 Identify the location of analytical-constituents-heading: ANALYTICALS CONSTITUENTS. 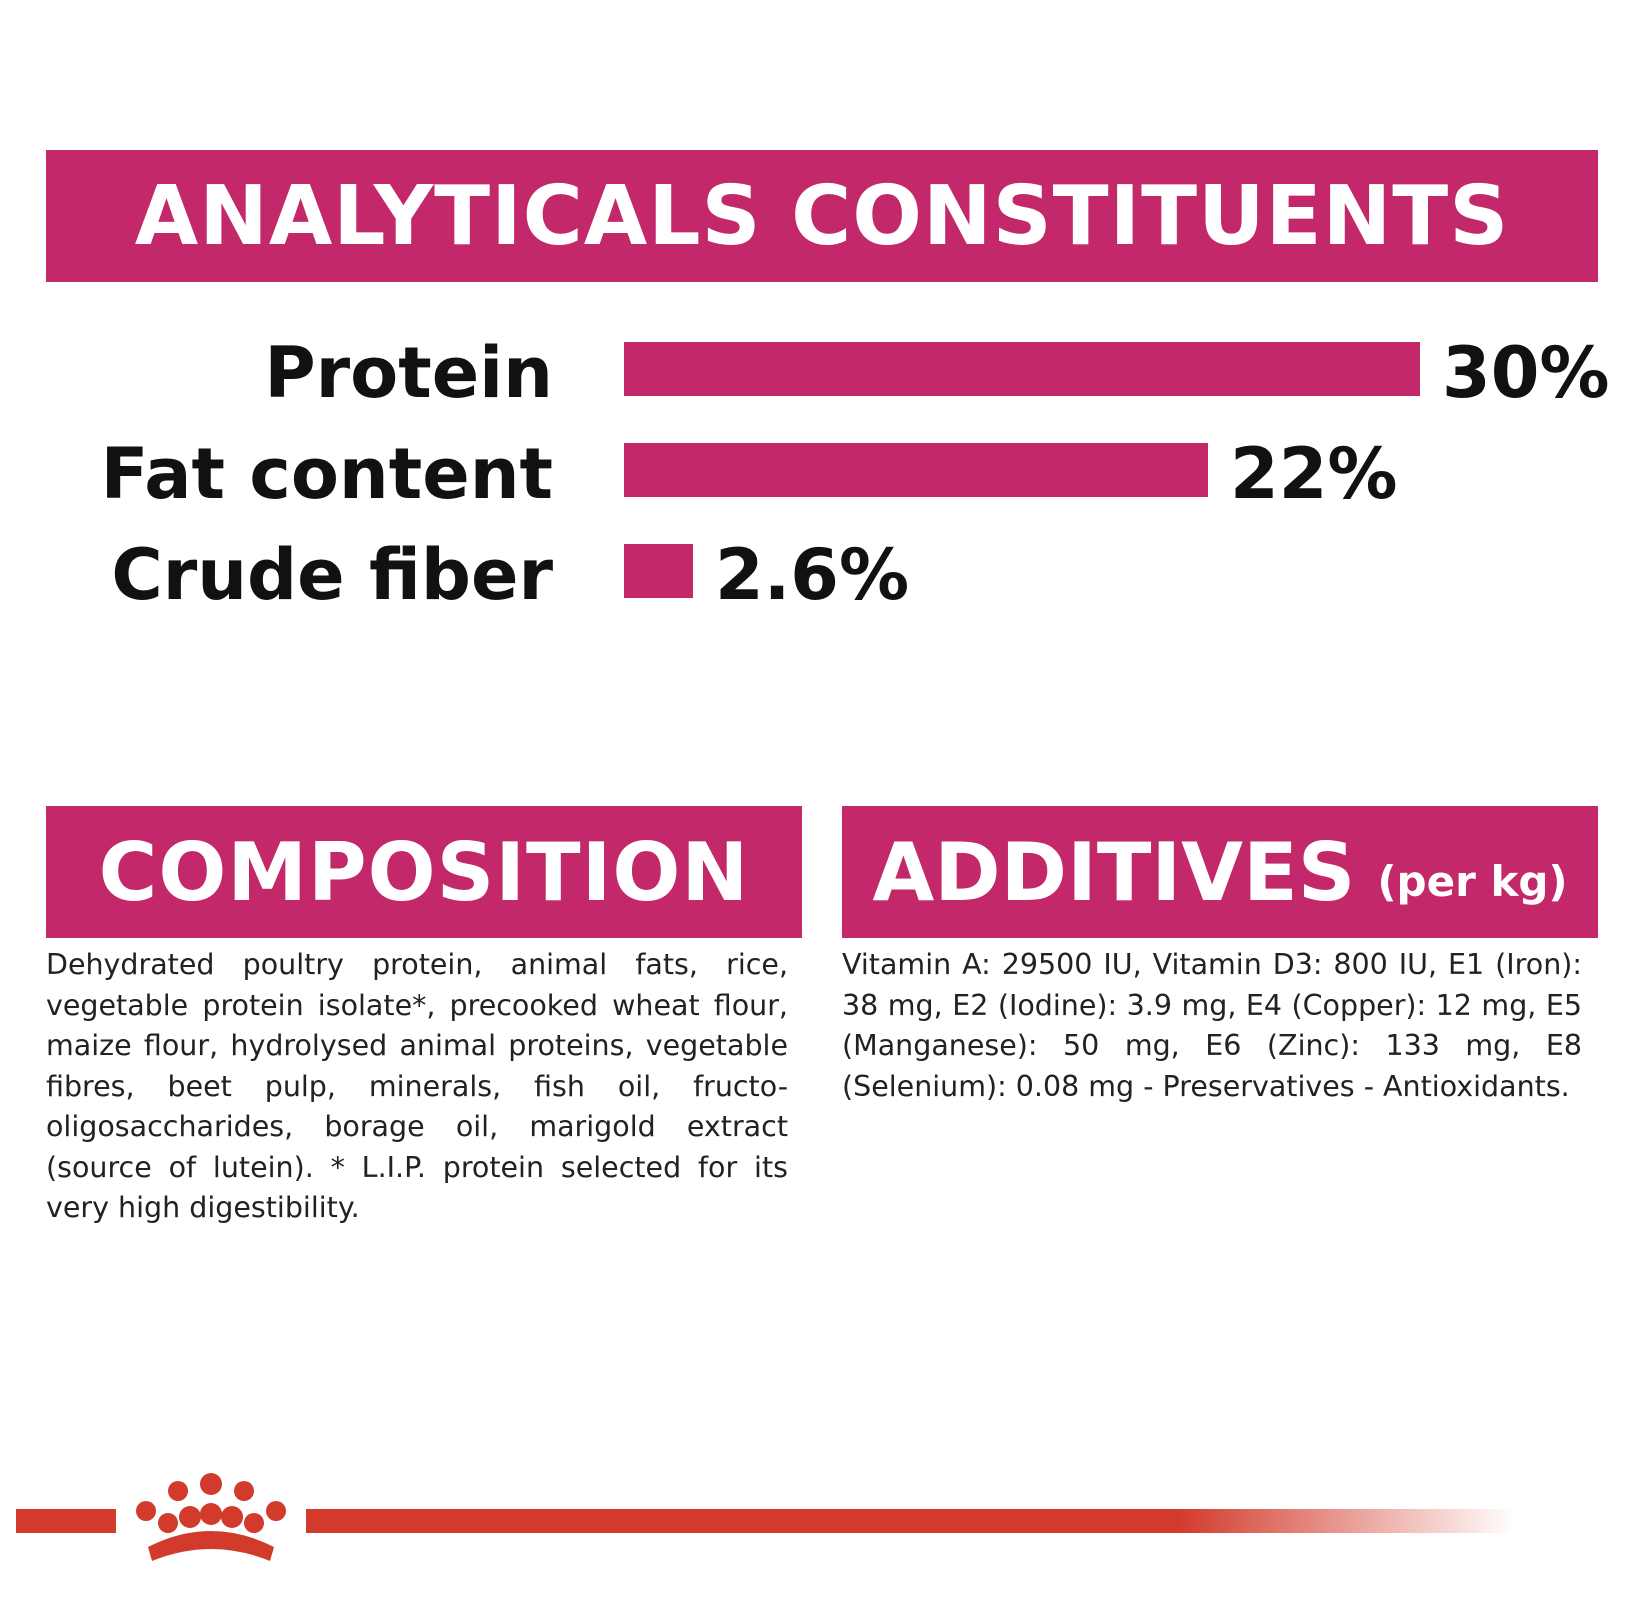
(822, 216).